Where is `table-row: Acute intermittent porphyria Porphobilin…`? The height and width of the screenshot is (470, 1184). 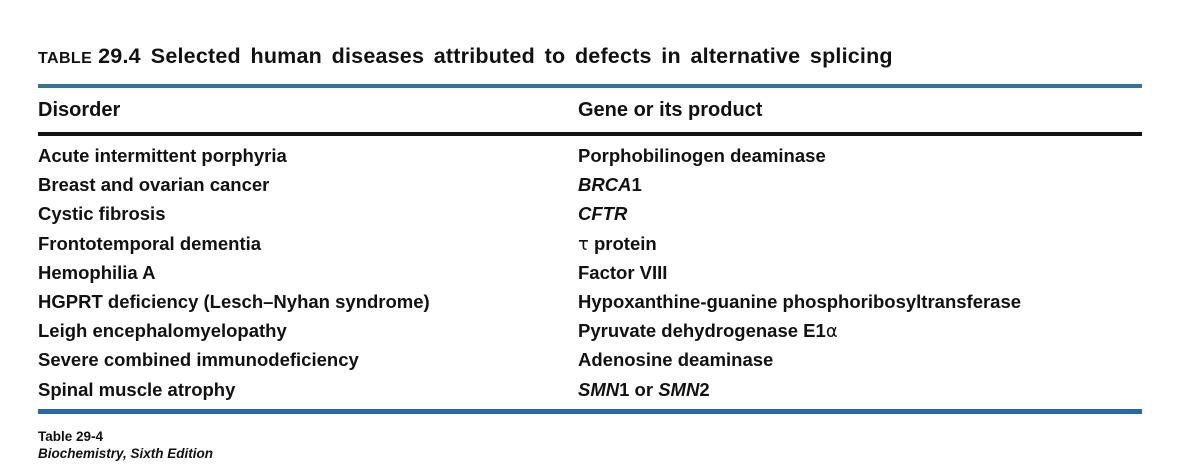 table-row: Acute intermittent porphyria Porphobilin… is located at coordinates (592, 160).